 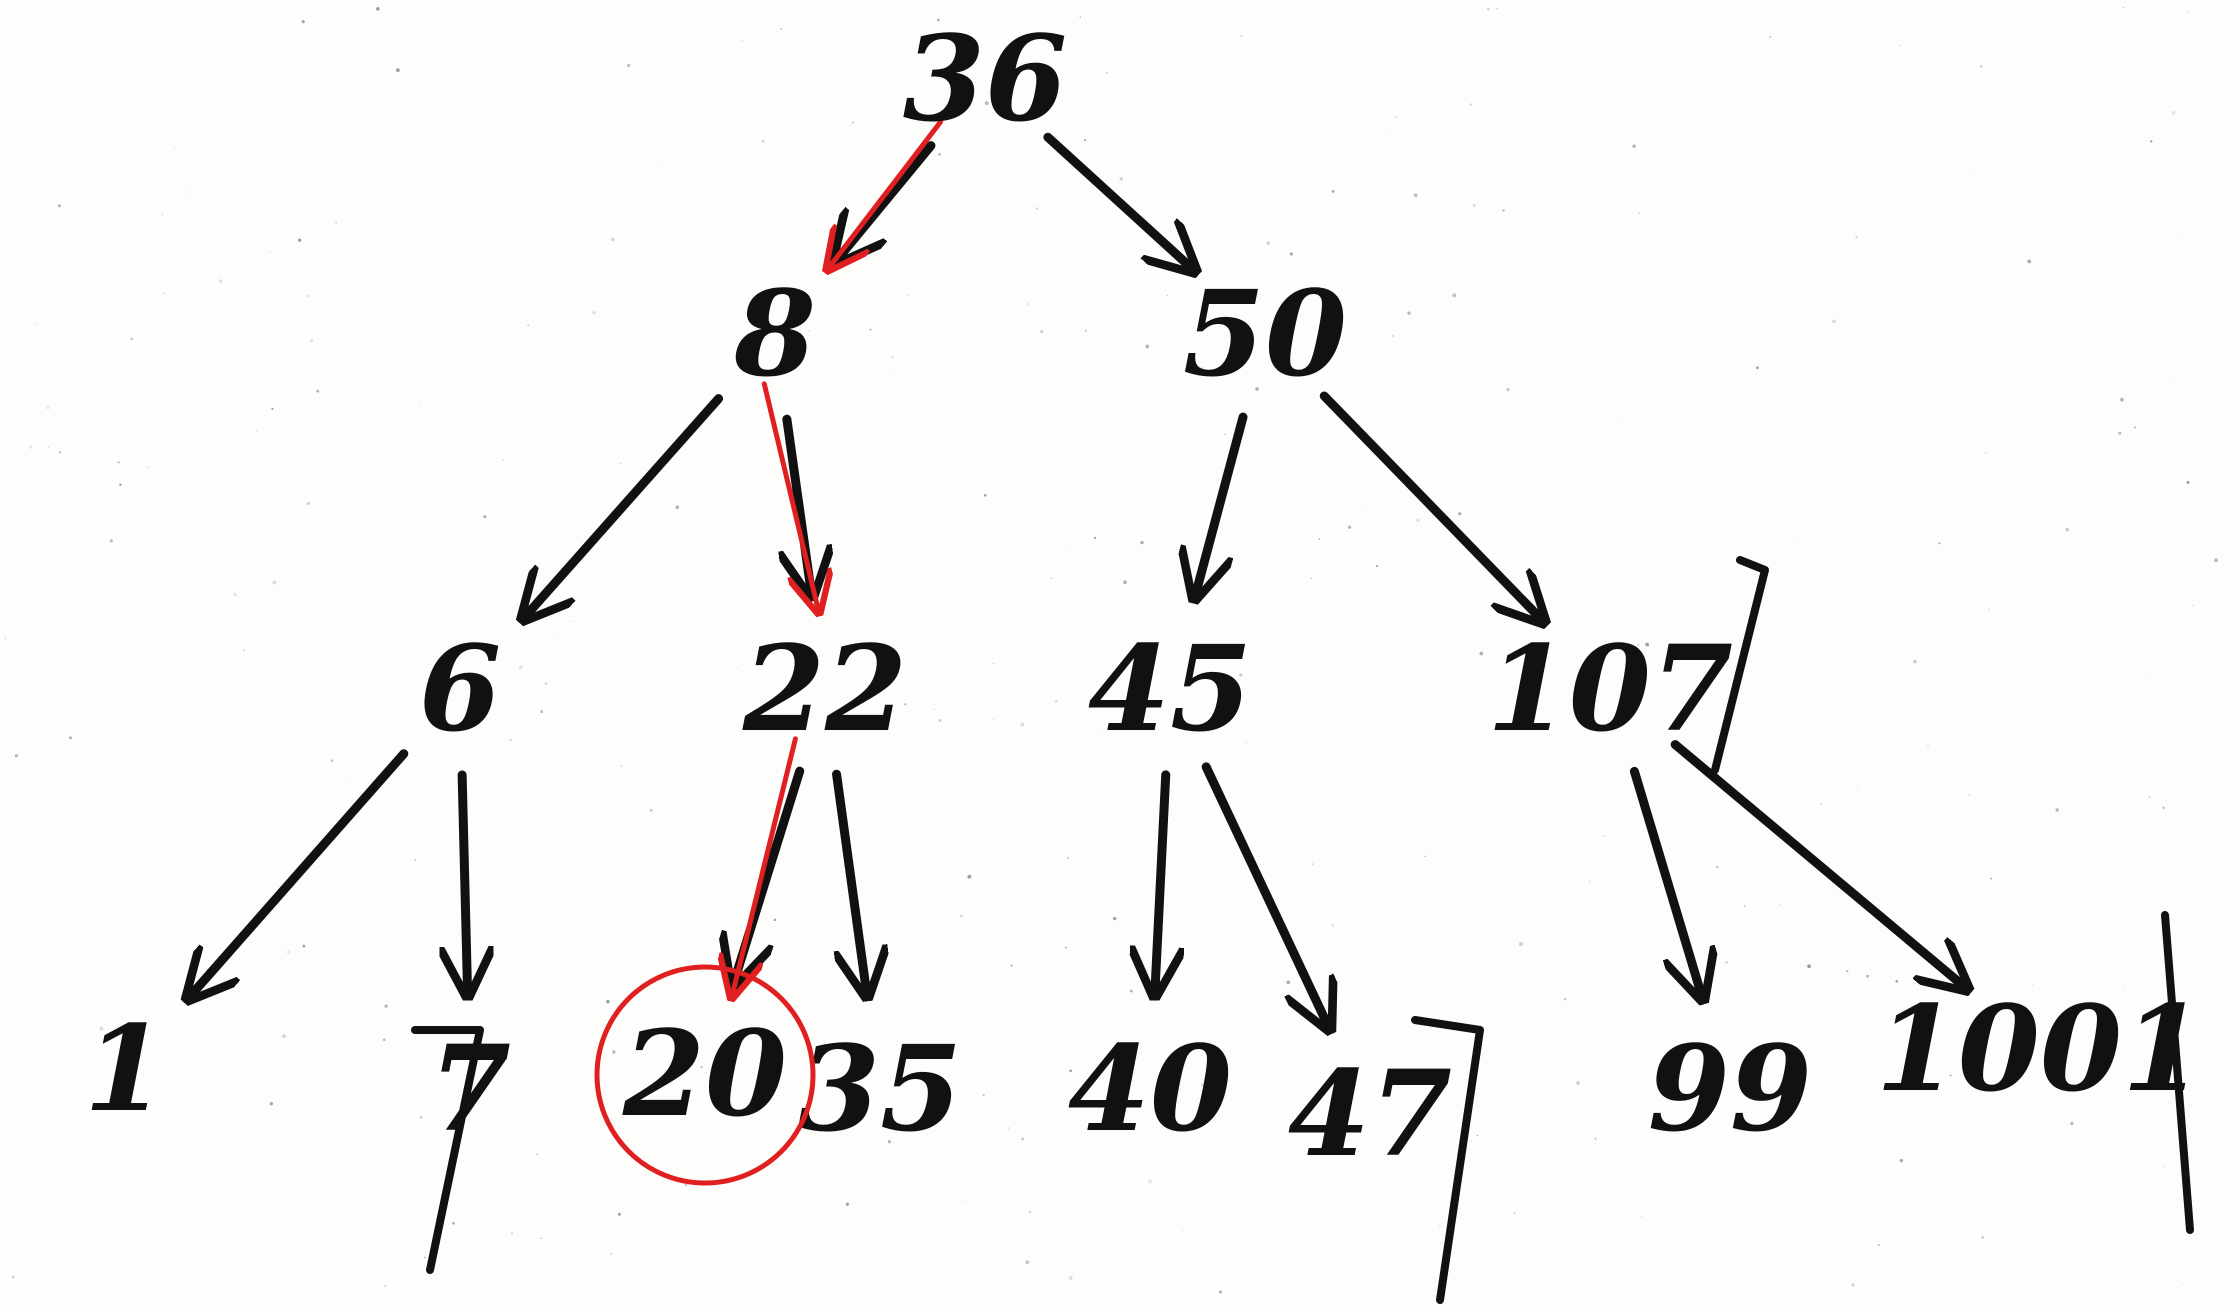 What do you see at coordinates (774, 333) in the screenshot?
I see `node-8: 8` at bounding box center [774, 333].